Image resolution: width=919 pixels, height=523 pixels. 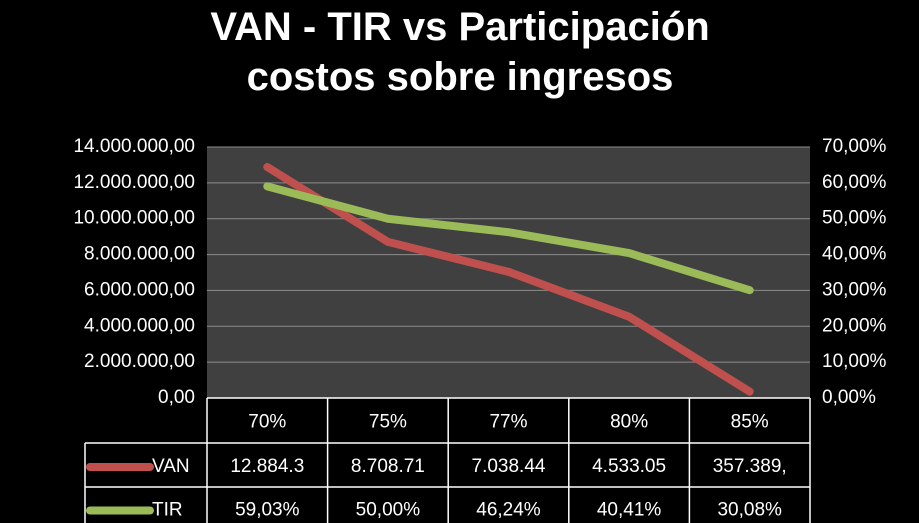 What do you see at coordinates (139, 254) in the screenshot?
I see `y-tick-label: 8.000.000,00` at bounding box center [139, 254].